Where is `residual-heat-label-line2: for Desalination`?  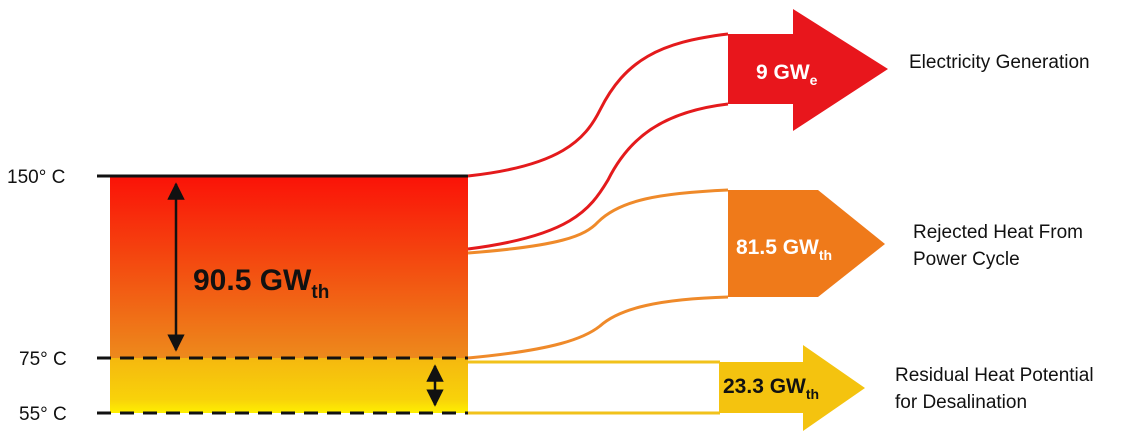
residual-heat-label-line2: for Desalination is located at coordinates (961, 402).